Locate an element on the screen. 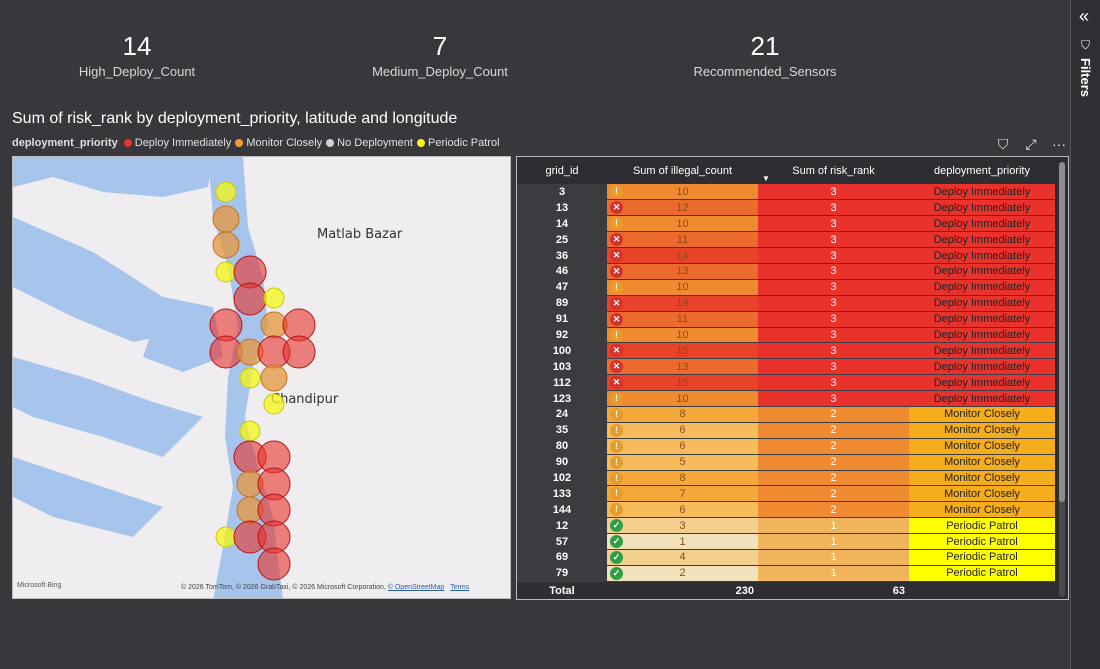  cell-value: 5 is located at coordinates (682, 462).